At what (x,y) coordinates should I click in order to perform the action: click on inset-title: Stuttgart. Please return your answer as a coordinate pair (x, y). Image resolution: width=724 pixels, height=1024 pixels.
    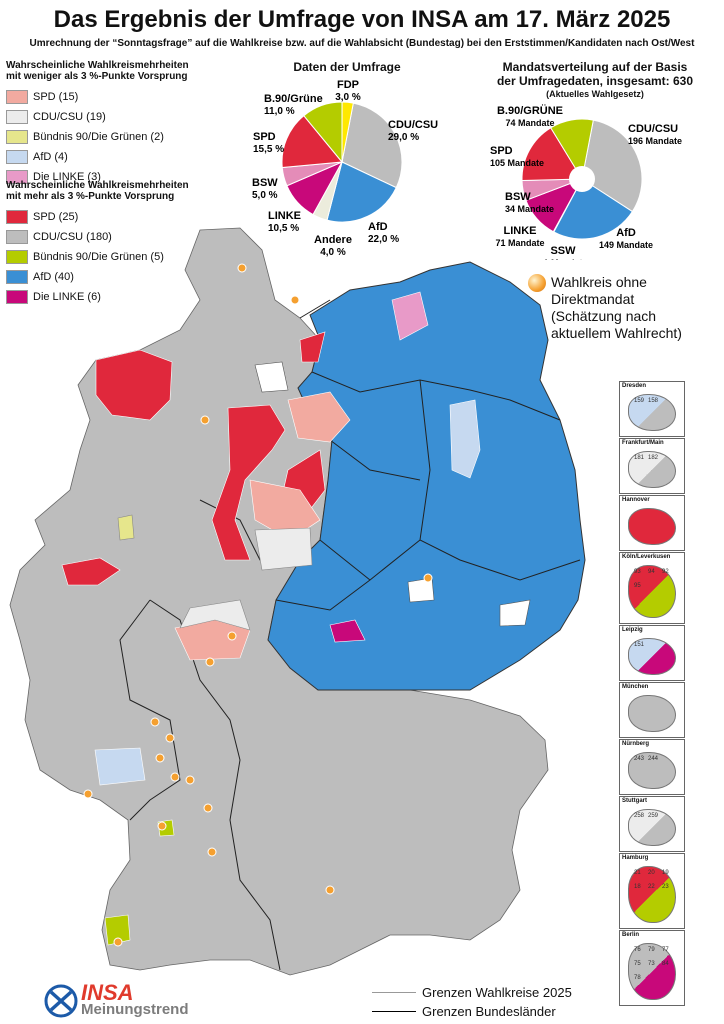
    Looking at the image, I should click on (634, 801).